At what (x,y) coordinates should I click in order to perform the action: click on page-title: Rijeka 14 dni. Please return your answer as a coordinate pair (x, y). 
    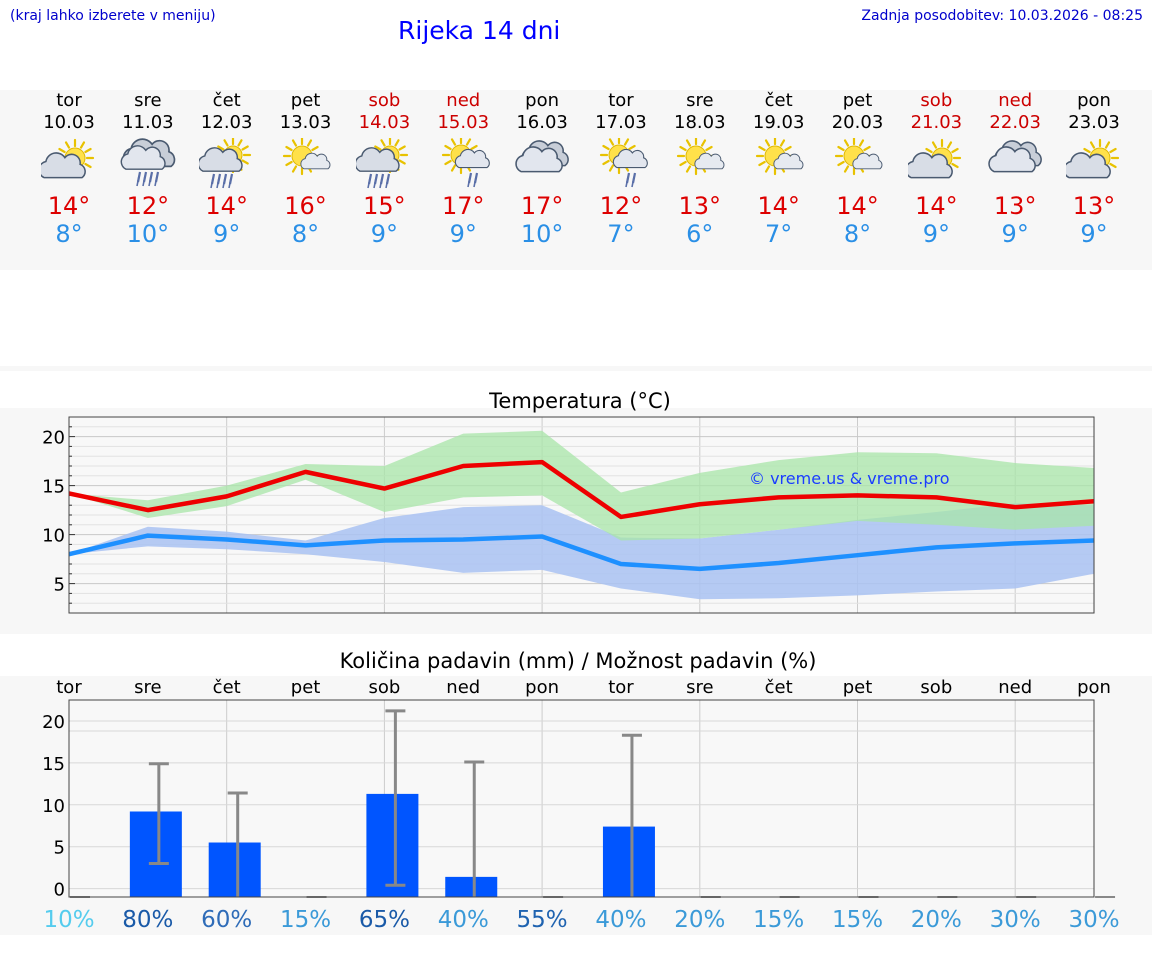
    Looking at the image, I should click on (479, 30).